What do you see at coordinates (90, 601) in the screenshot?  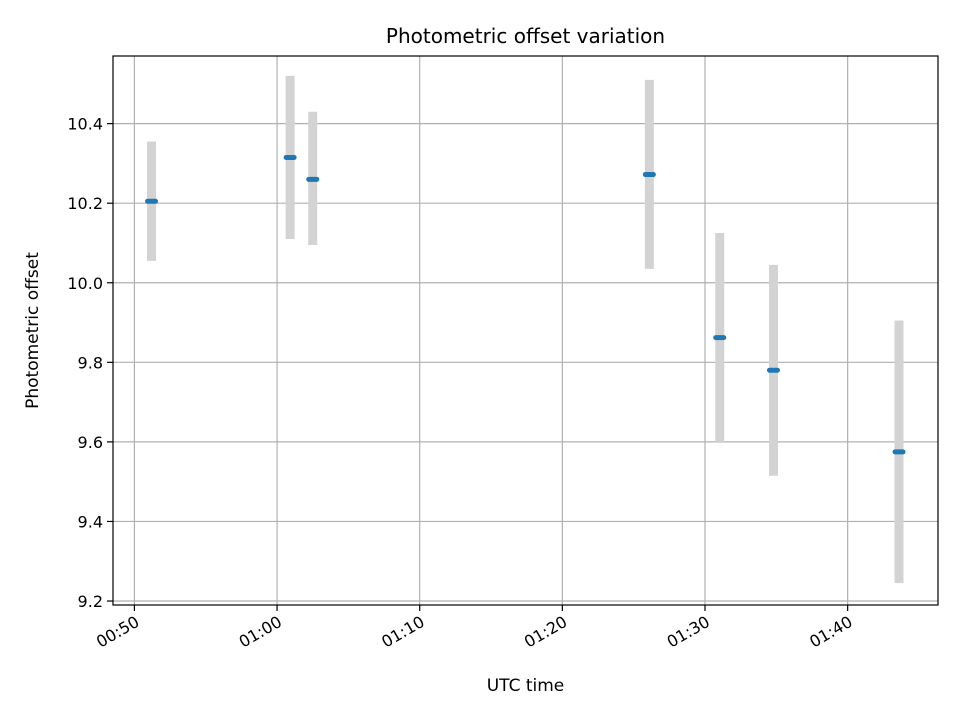 I see `y-tick-label: 9.2` at bounding box center [90, 601].